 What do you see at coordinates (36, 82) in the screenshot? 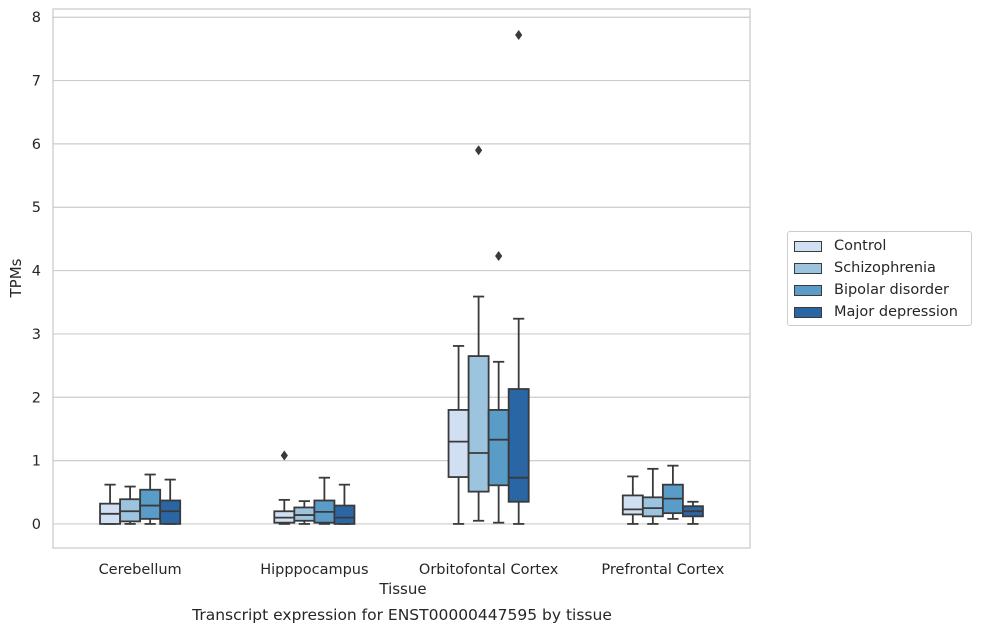
I see `y-tick-label: 7` at bounding box center [36, 82].